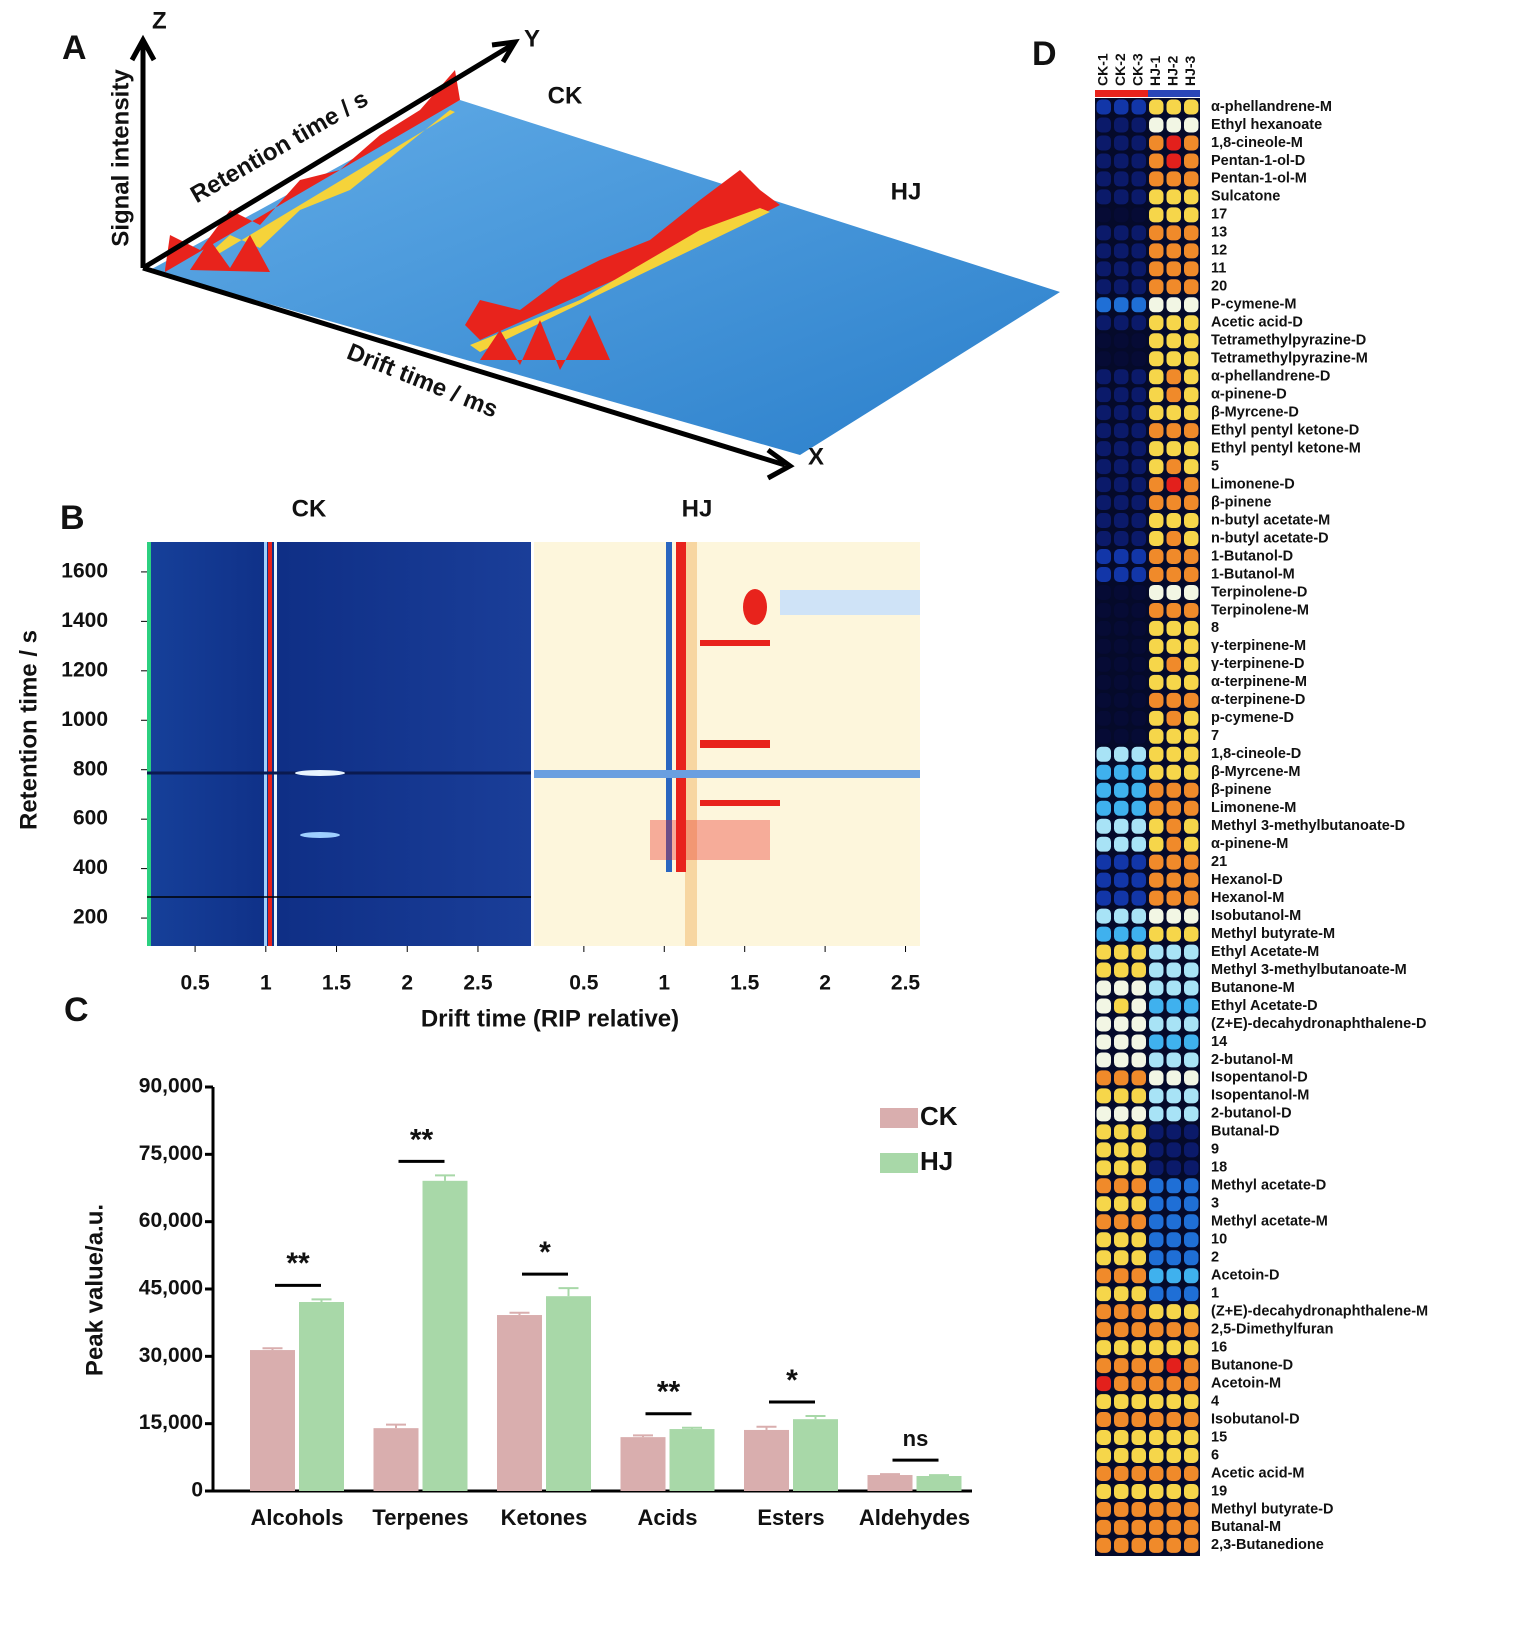 This screenshot has width=1517, height=1641. I want to click on y-tick-label: 90,000, so click(171, 1086).